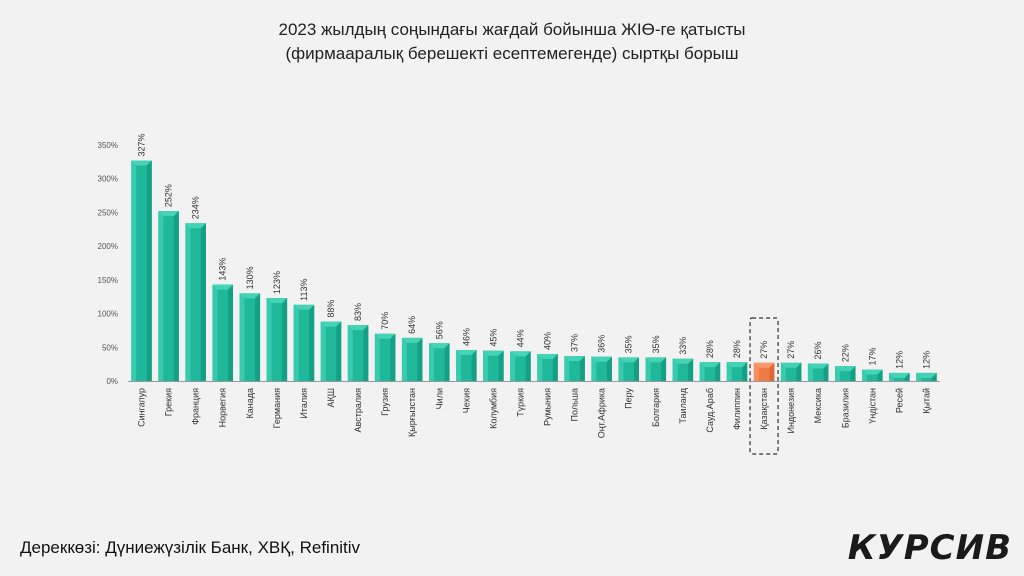  What do you see at coordinates (791, 411) in the screenshot?
I see `x-tick-label: Индонезия` at bounding box center [791, 411].